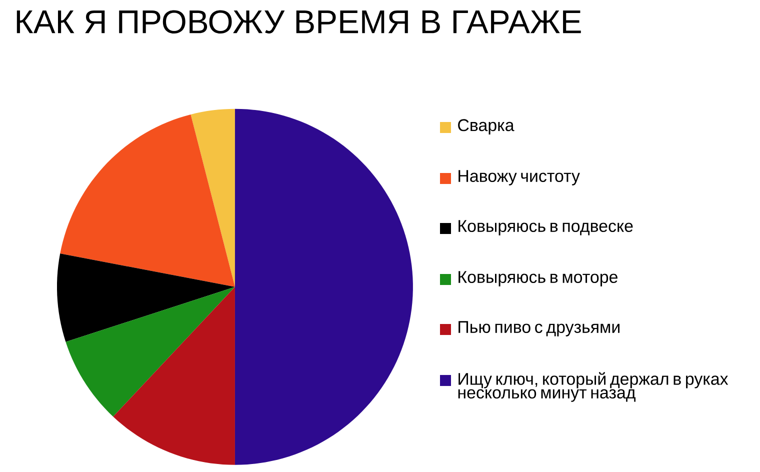 This screenshot has height=472, width=760. What do you see at coordinates (298, 22) in the screenshot?
I see `chart-title: КАК Я ПРОВОЖУ ВРЕМЯ В ГАРАЖЕ` at bounding box center [298, 22].